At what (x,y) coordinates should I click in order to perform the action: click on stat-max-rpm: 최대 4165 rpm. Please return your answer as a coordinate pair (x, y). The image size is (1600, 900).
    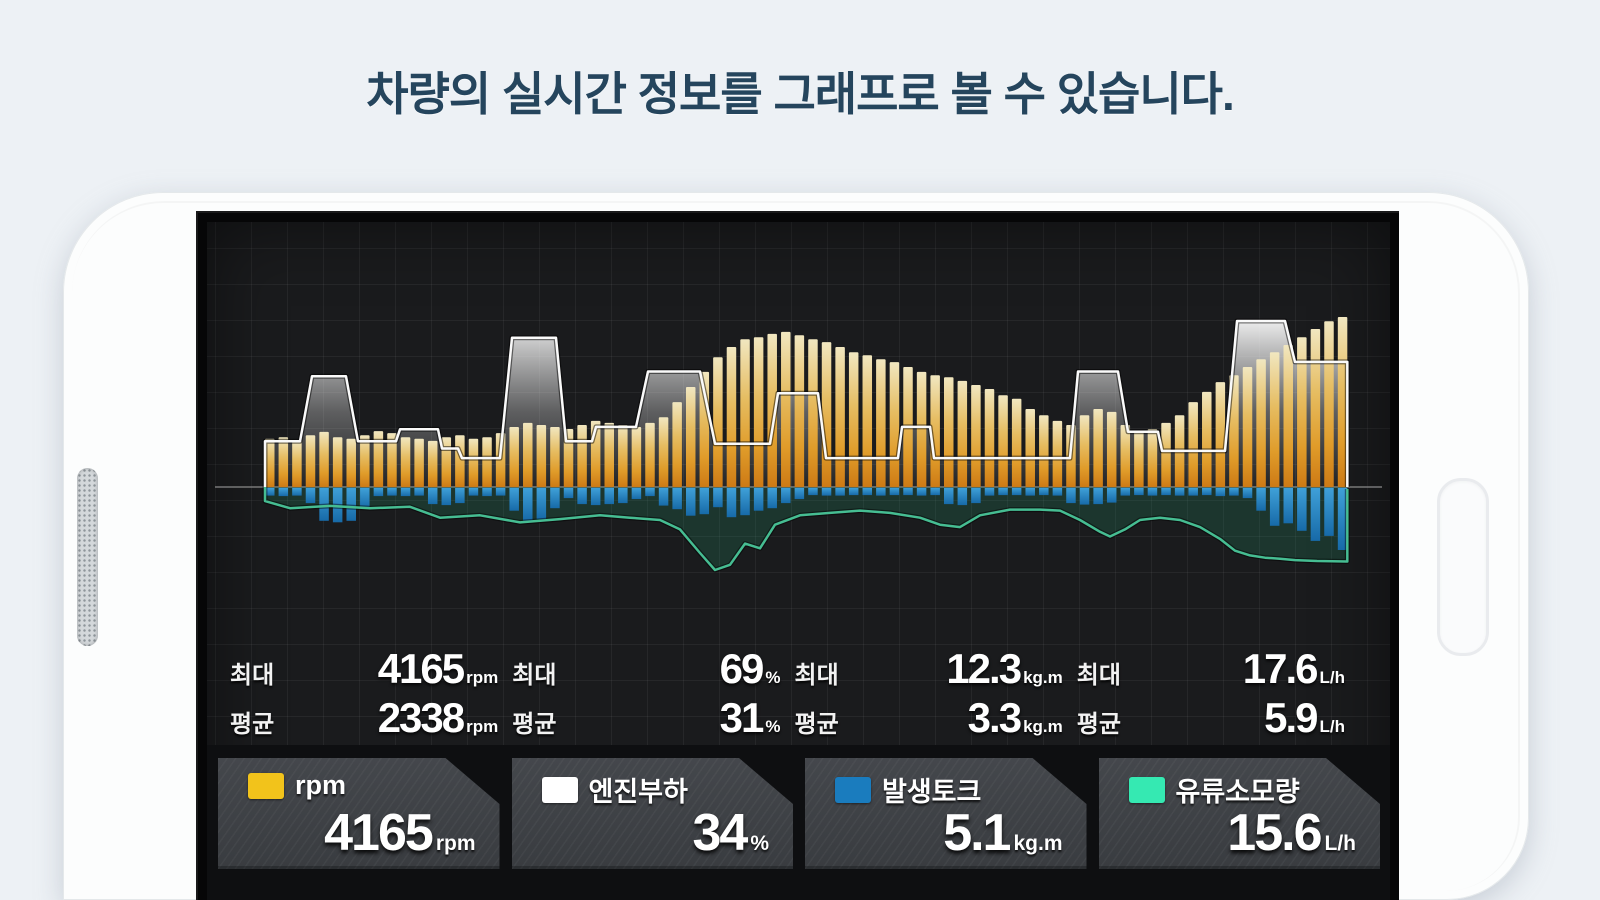
    Looking at the image, I should click on (364, 669).